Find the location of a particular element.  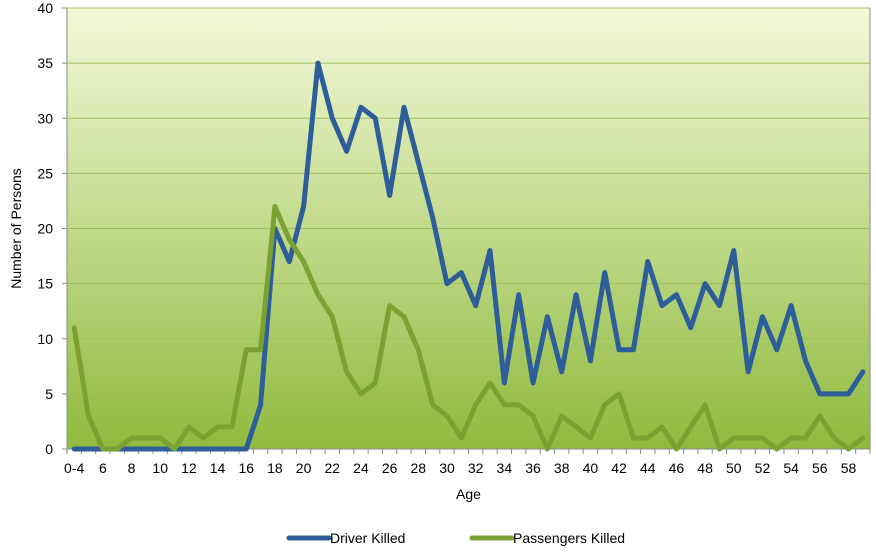

x-tick-label: 58 is located at coordinates (849, 468).